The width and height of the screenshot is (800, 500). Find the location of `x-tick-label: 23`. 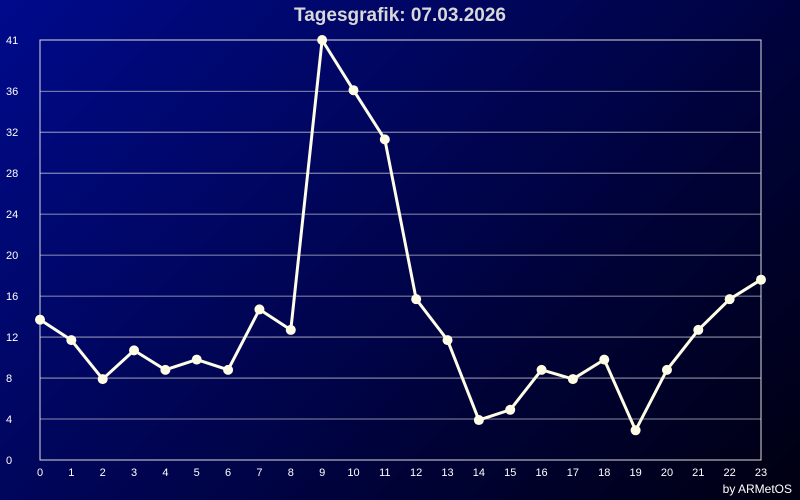

x-tick-label: 23 is located at coordinates (761, 473).